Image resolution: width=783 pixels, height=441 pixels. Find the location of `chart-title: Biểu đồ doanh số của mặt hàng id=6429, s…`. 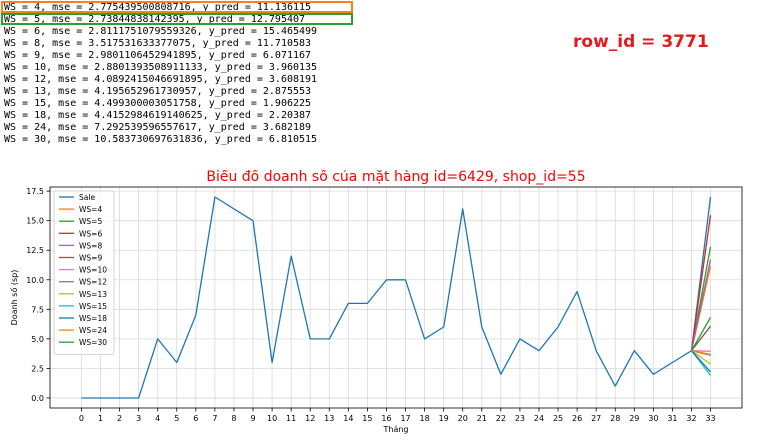

chart-title: Biểu đồ doanh số của mặt hàng id=6429, s… is located at coordinates (395, 177).